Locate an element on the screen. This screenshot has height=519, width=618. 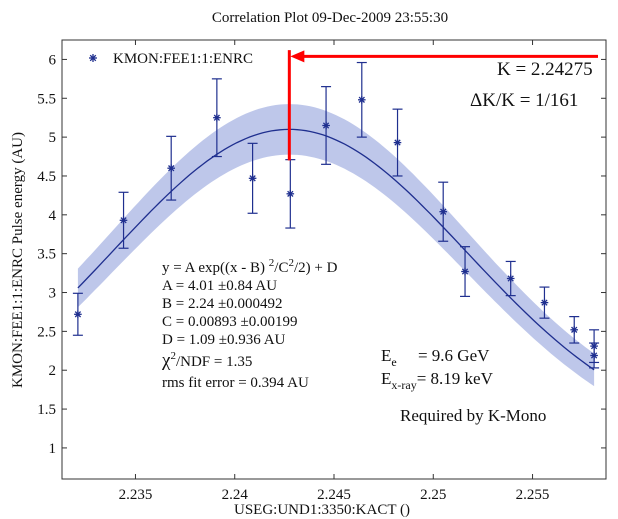
y-tick-label: 1 is located at coordinates (53, 449).